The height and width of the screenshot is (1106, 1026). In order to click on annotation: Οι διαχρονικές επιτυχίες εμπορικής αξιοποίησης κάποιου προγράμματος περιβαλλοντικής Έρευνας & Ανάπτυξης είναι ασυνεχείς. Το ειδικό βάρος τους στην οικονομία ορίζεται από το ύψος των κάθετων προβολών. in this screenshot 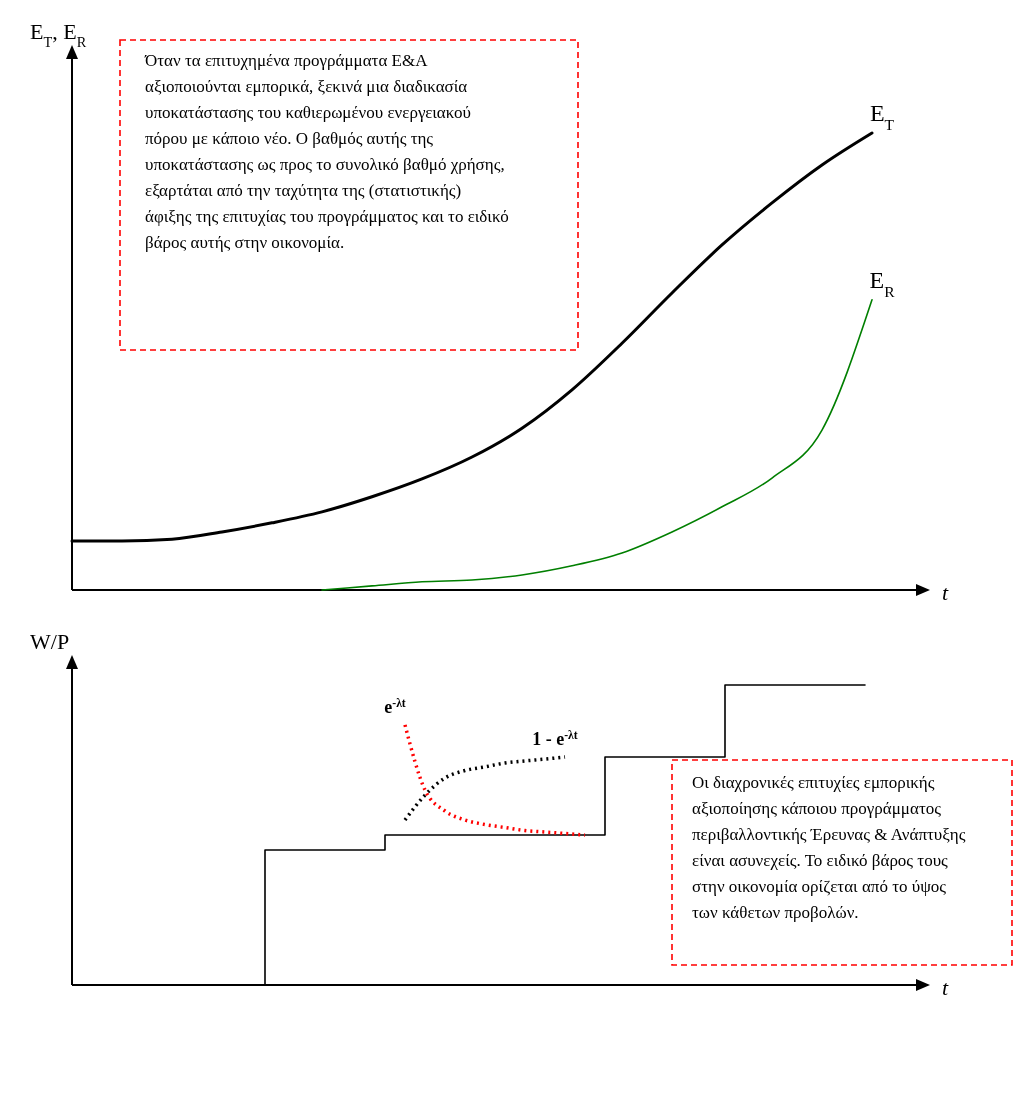, I will do `click(829, 847)`.